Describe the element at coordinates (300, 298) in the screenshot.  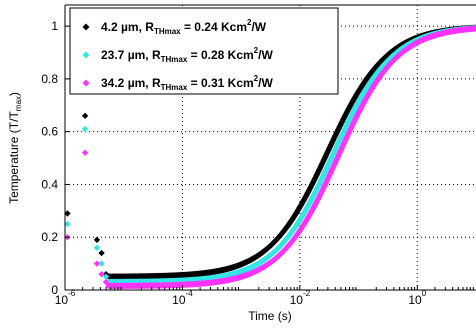
I see `x-tick-label: 10⁻²` at that location.